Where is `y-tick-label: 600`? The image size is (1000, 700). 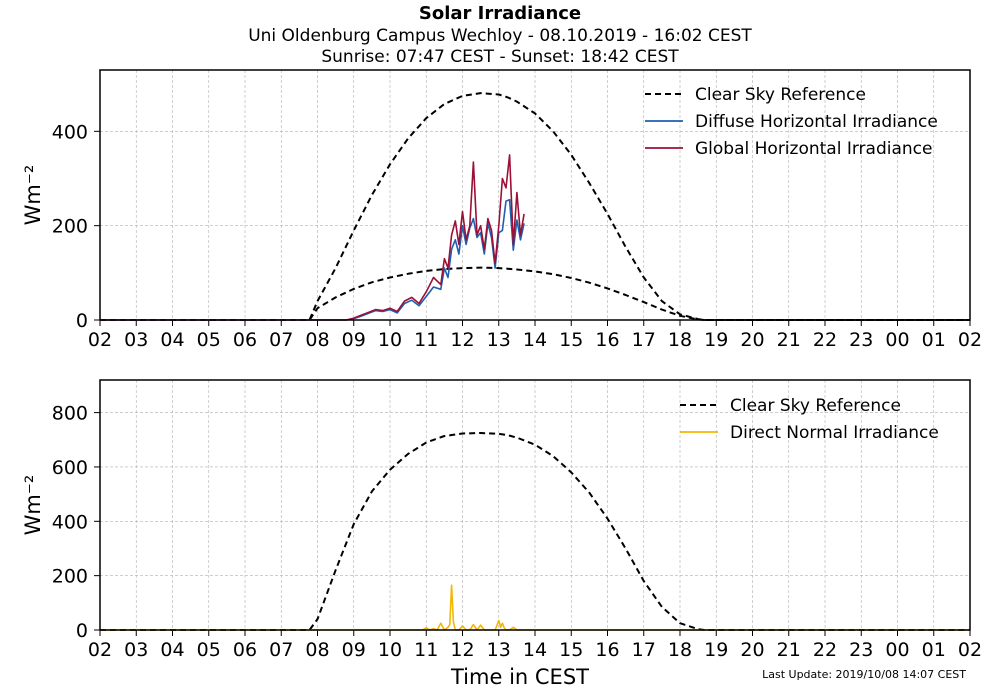
y-tick-label: 600 is located at coordinates (70, 468).